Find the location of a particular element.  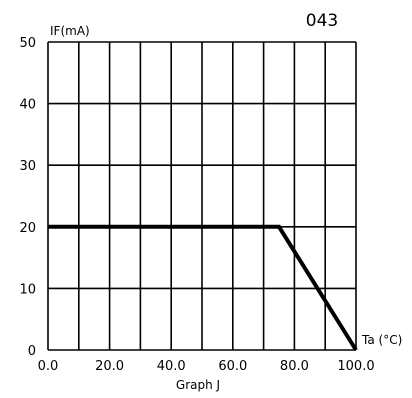

x-tick-label: 100.0 is located at coordinates (355, 366).